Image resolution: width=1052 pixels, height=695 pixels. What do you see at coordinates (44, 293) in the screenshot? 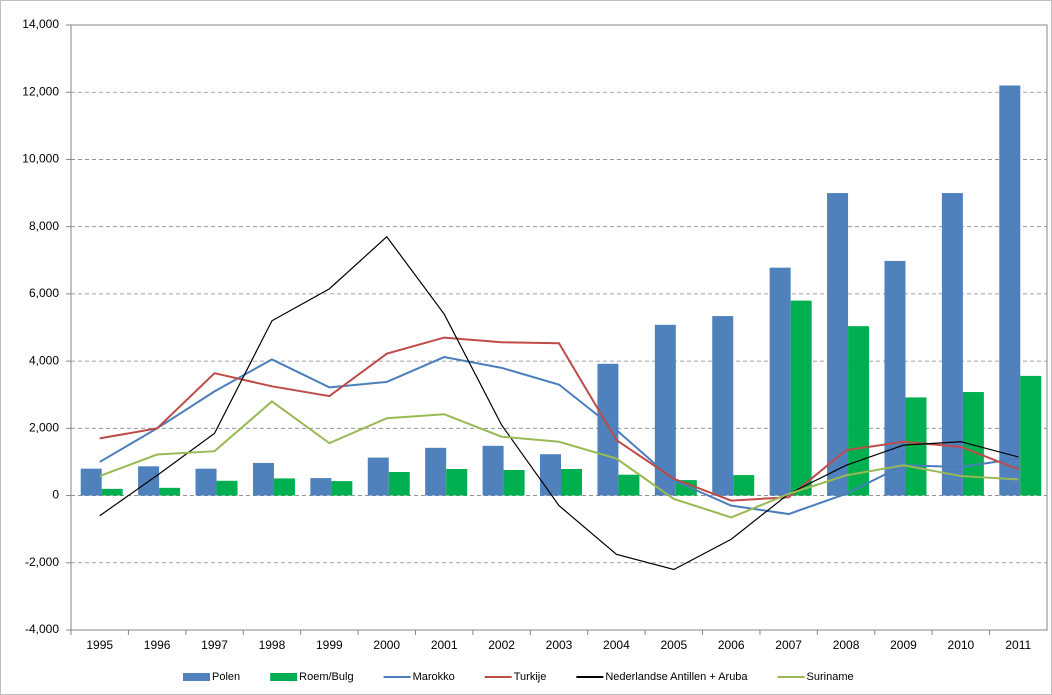
I see `y-tick-label: 6,000` at bounding box center [44, 293].